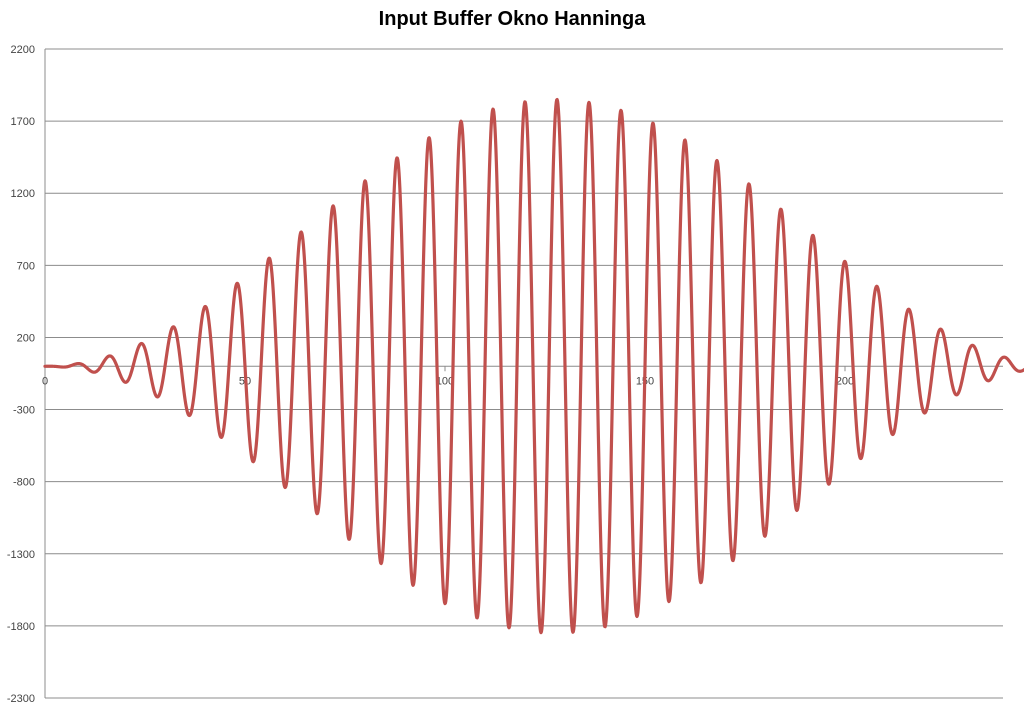 The image size is (1024, 706). What do you see at coordinates (445, 381) in the screenshot?
I see `x-tick-label: 100` at bounding box center [445, 381].